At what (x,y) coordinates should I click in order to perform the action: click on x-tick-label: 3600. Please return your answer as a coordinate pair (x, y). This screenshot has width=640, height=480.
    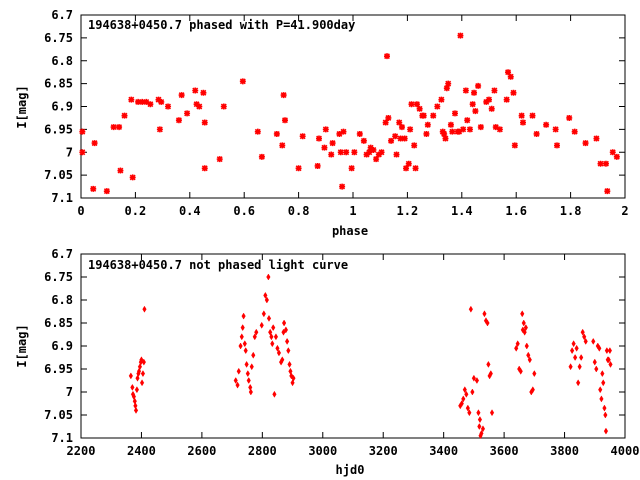
    Looking at the image, I should click on (504, 451).